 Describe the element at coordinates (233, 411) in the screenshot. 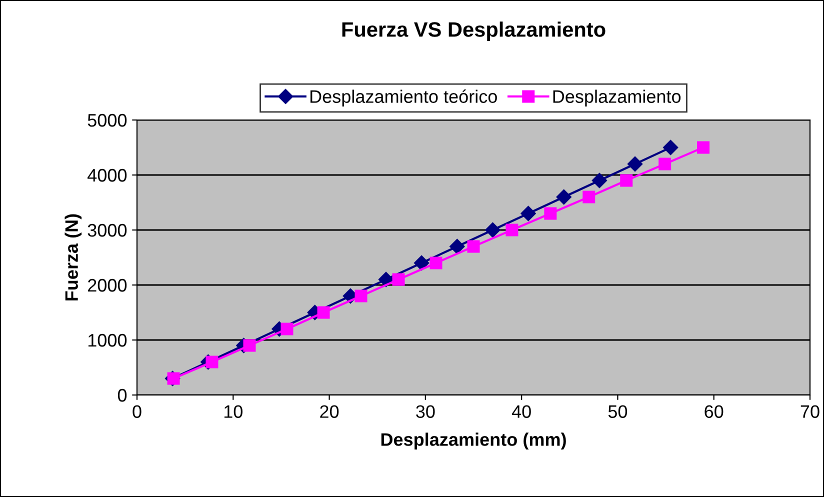

I see `x-tick-label: 10` at that location.